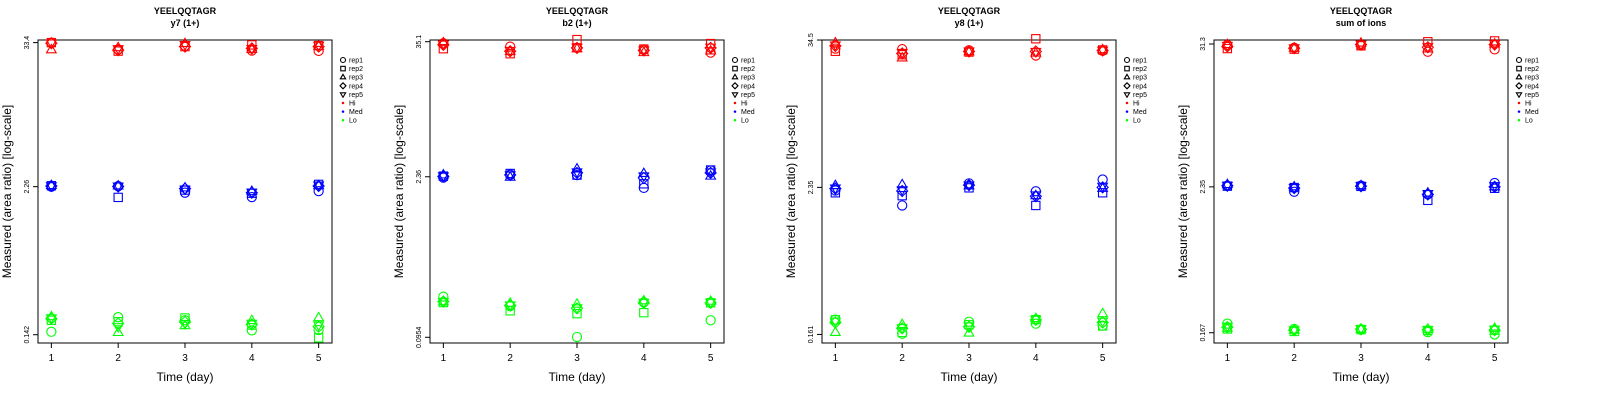 The image size is (1600, 400). What do you see at coordinates (185, 358) in the screenshot?
I see `x-tick-label: 3` at bounding box center [185, 358].